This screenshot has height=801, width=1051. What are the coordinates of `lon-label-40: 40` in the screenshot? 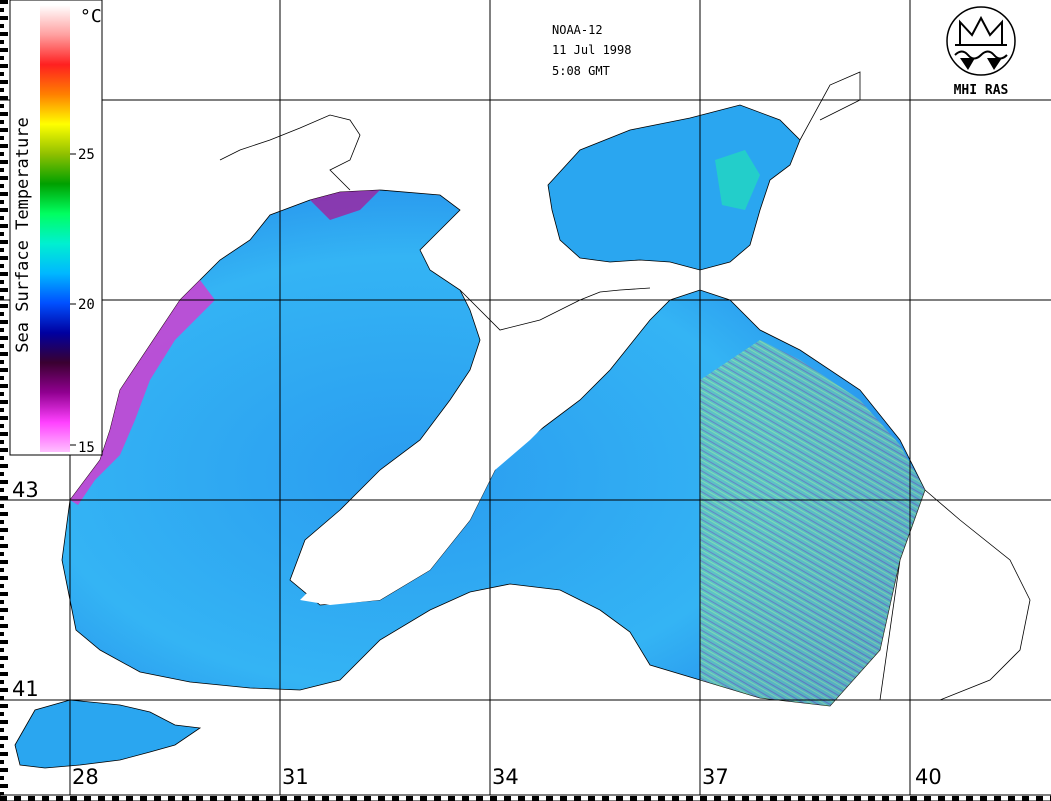 It's located at (928, 777).